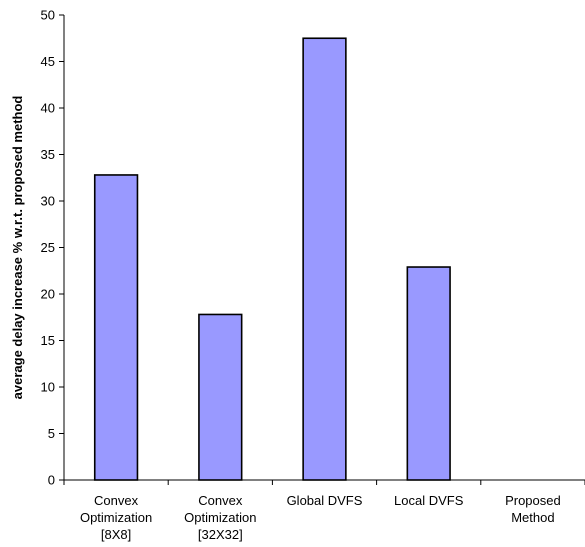 Image resolution: width=585 pixels, height=547 pixels. Describe the element at coordinates (51, 433) in the screenshot. I see `y-tick-label: 5` at that location.